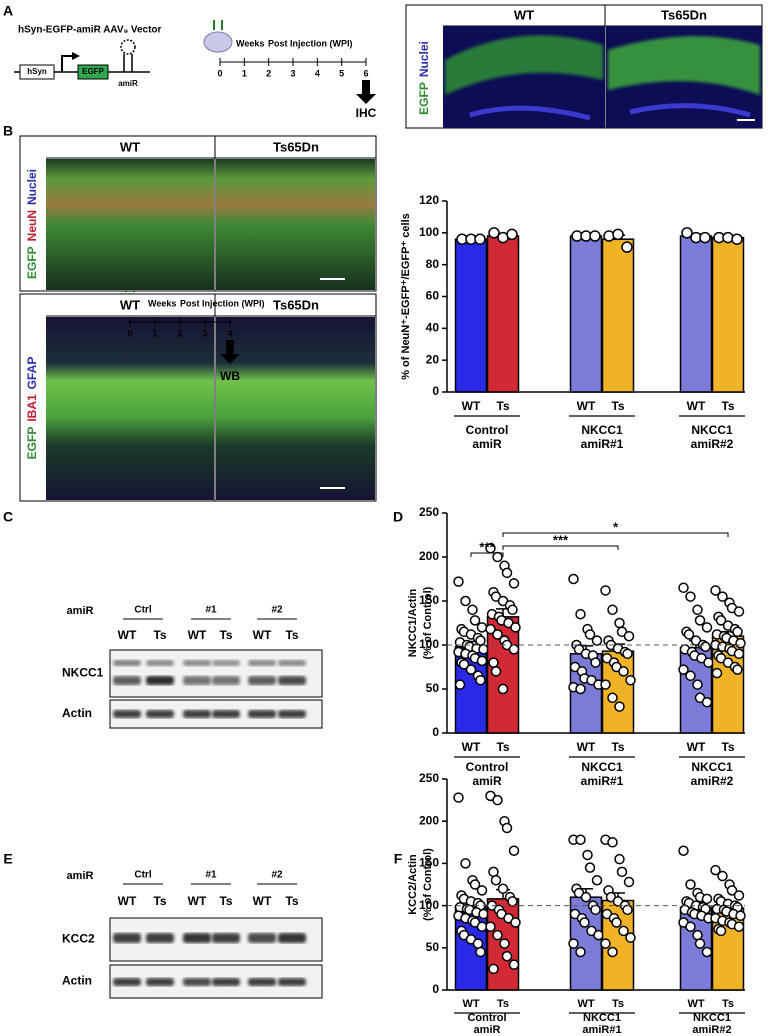  I want to click on image-column: WT, so click(130, 146).